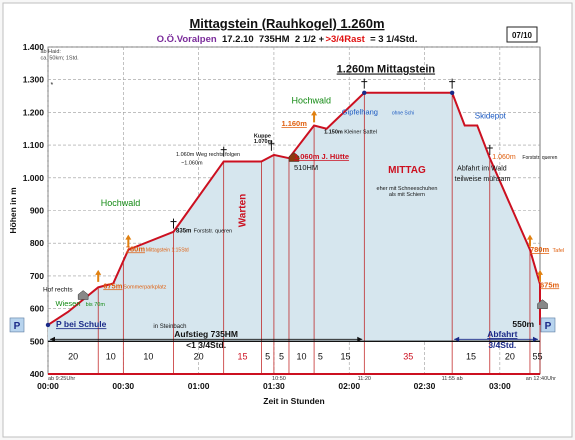  Describe the element at coordinates (37, 309) in the screenshot. I see `y-tick-label: 600` at that location.